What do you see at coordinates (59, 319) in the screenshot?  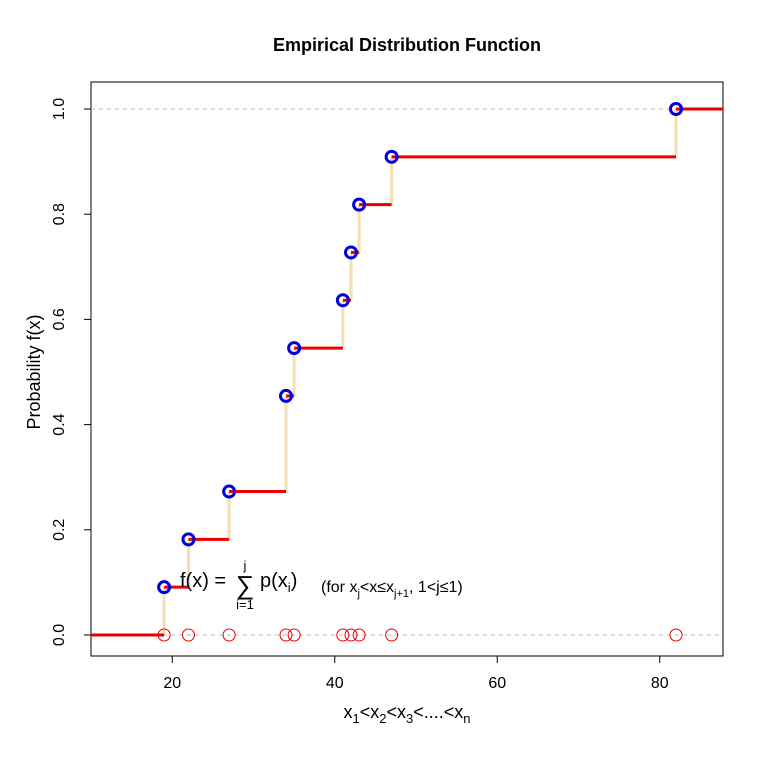 I see `y-tick-label: 0.6` at bounding box center [59, 319].